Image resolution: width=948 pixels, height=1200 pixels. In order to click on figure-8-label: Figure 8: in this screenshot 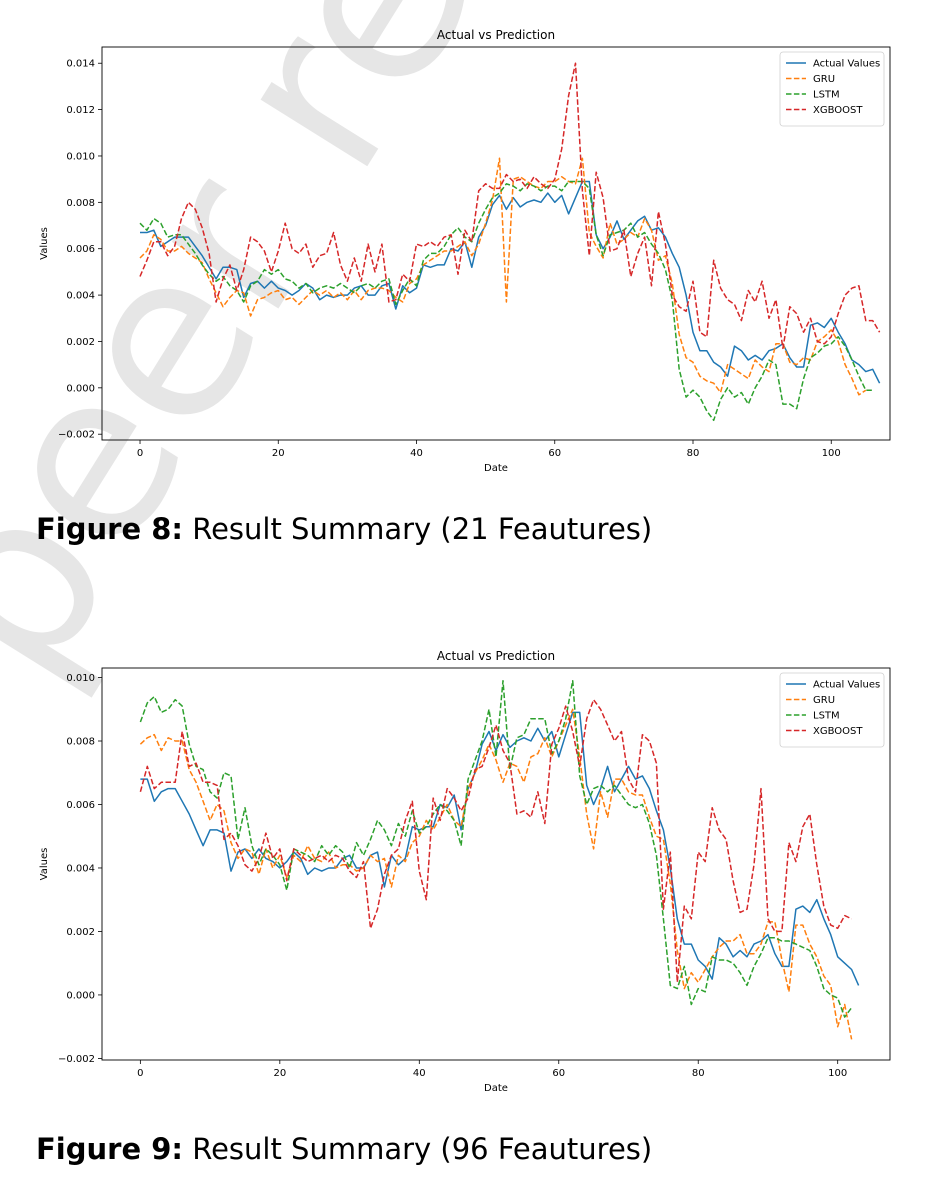, I will do `click(109, 529)`.